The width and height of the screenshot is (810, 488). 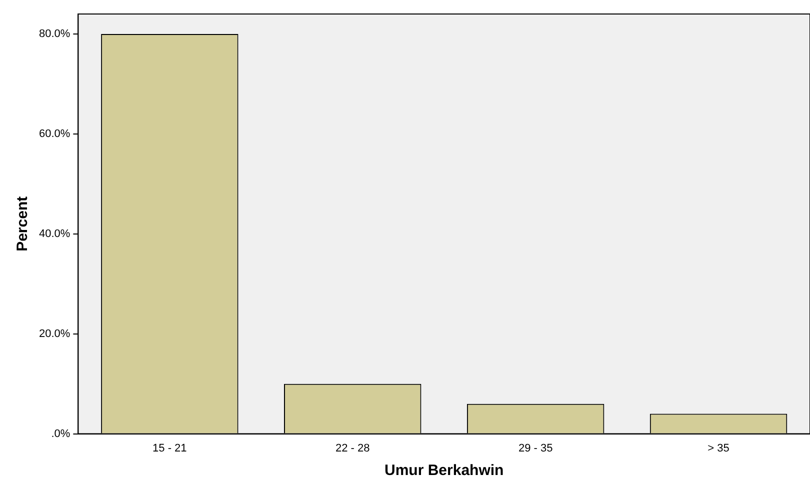 I want to click on y-tick-label: 40.0%, so click(x=54, y=234).